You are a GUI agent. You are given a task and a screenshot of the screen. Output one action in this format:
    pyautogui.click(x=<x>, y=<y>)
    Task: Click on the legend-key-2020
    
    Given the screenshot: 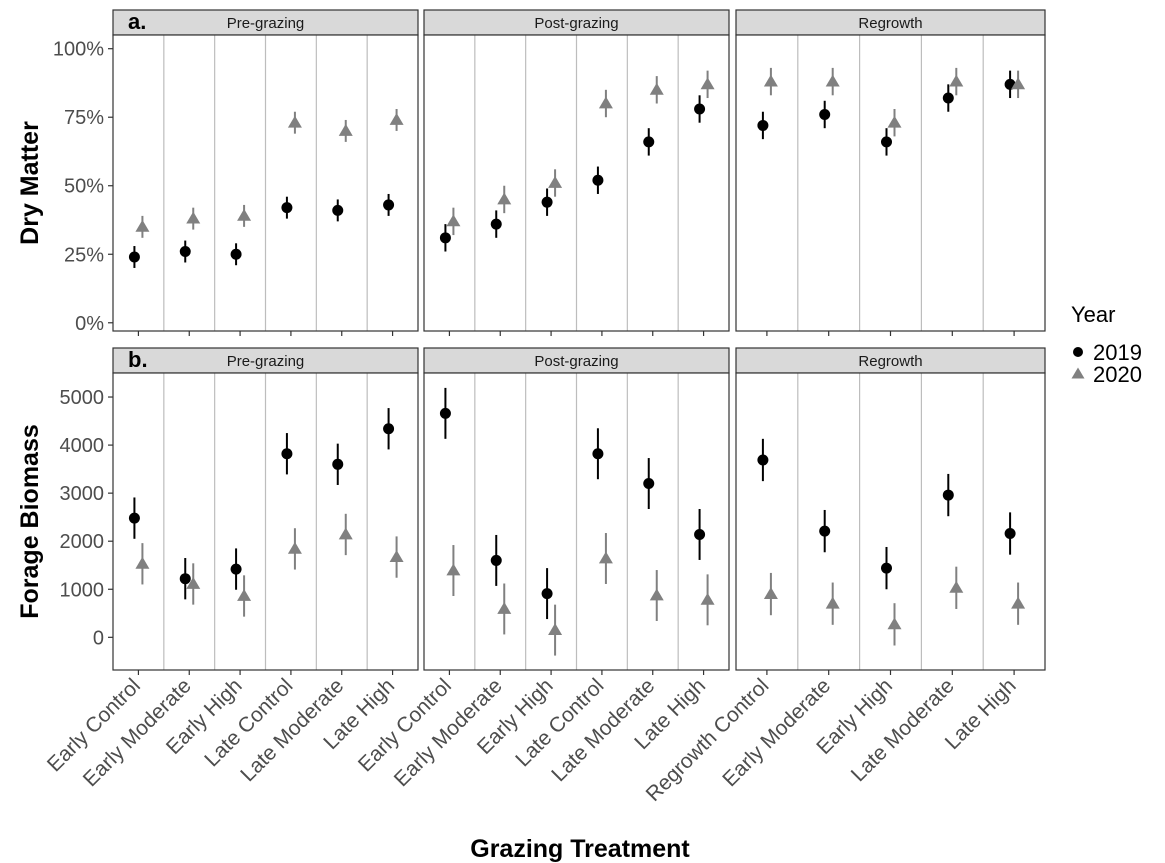 What is the action you would take?
    pyautogui.click(x=1078, y=373)
    